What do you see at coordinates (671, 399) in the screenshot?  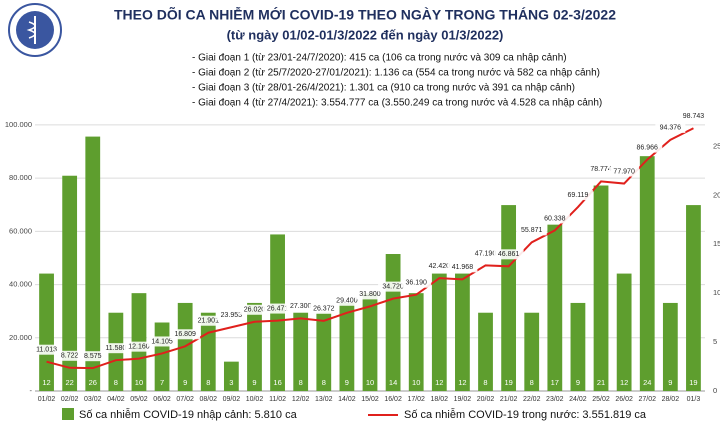 I see `x-tick-label: 28/02` at bounding box center [671, 399].